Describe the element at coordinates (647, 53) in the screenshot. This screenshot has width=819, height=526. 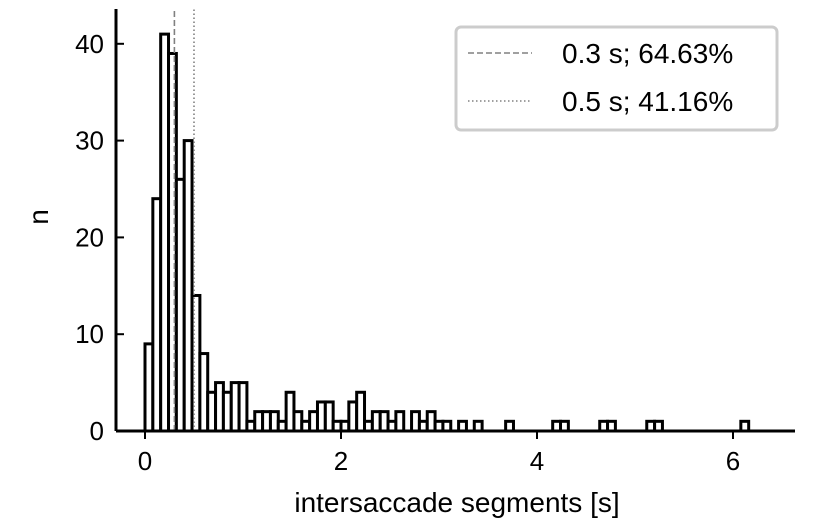
I see `legend-entry-0.3s: 0.3 s; 64.63%` at that location.